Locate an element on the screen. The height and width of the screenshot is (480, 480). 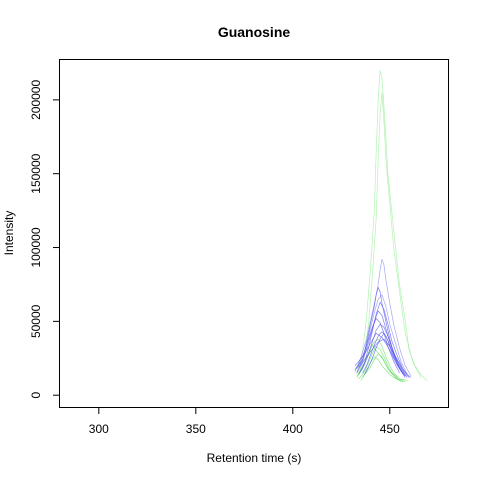
y-tick-label: 0 is located at coordinates (36, 395).